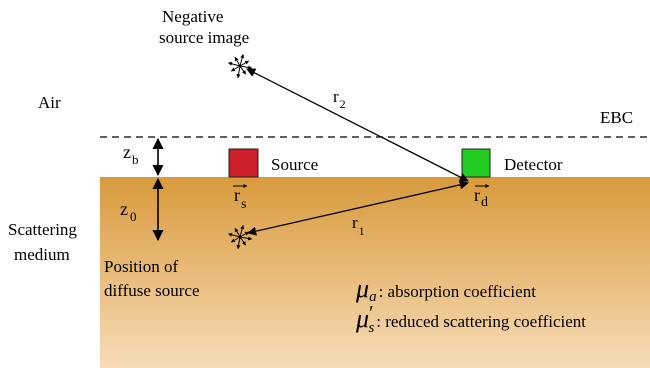 This screenshot has height=368, width=650. I want to click on diffuse-source-label-line2: diffuse source, so click(152, 290).